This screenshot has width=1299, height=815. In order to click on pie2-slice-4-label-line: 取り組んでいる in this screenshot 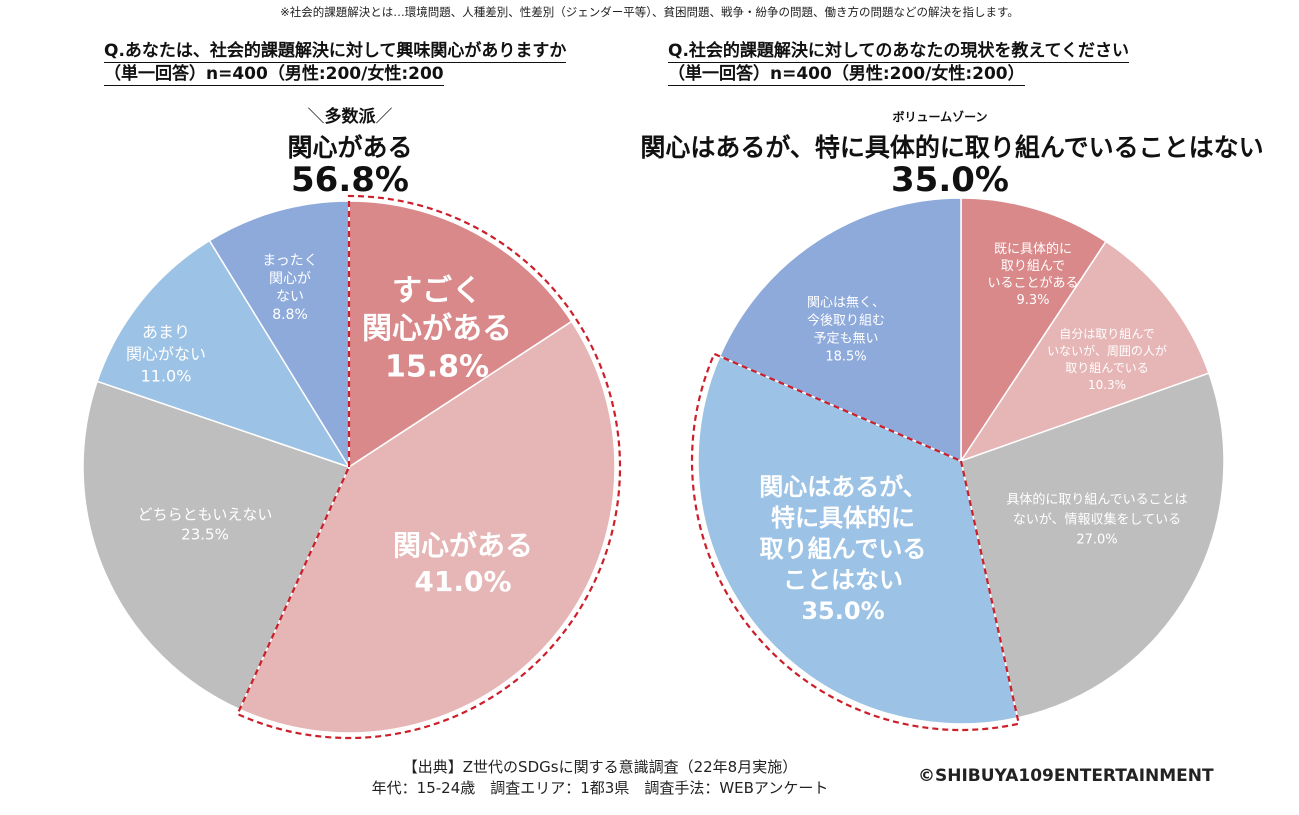, I will do `click(843, 549)`.